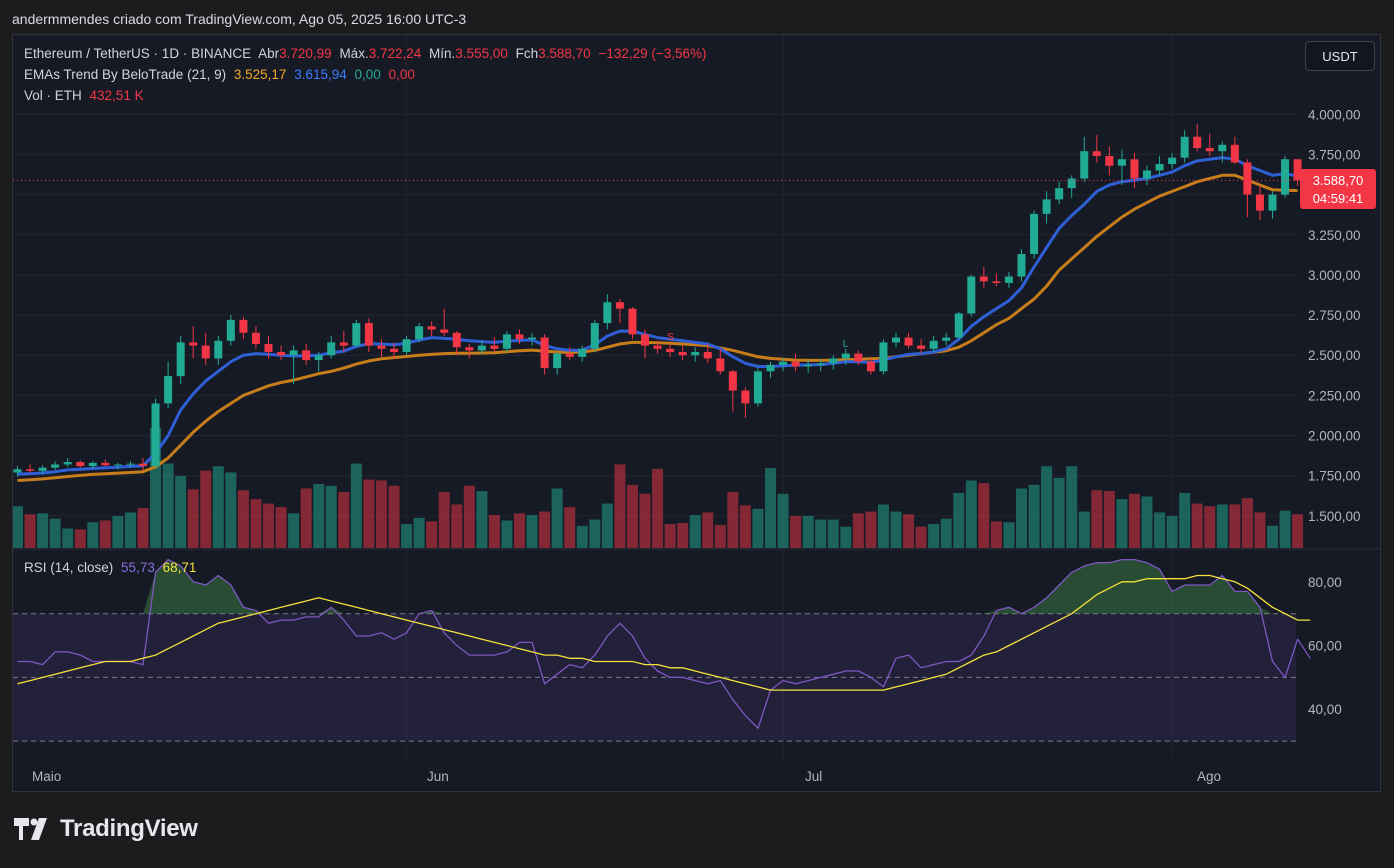 The width and height of the screenshot is (1394, 868). I want to click on currency-button: USDT, so click(1340, 56).